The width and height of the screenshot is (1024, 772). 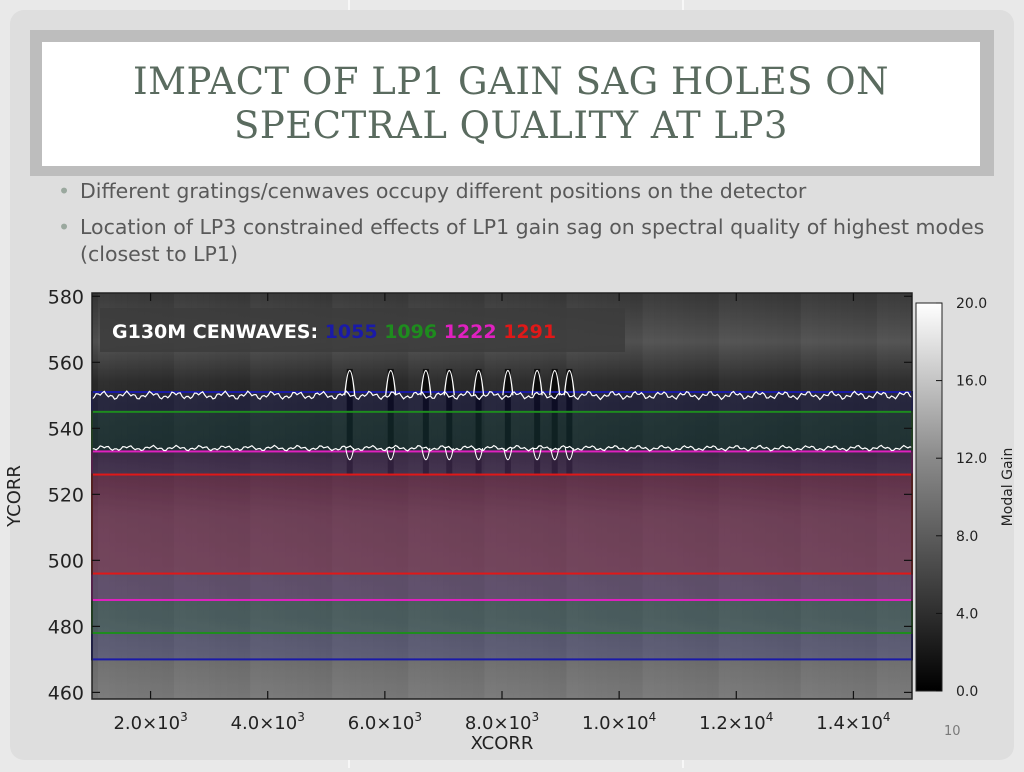 I want to click on y-tick-label: 560, so click(x=66, y=363).